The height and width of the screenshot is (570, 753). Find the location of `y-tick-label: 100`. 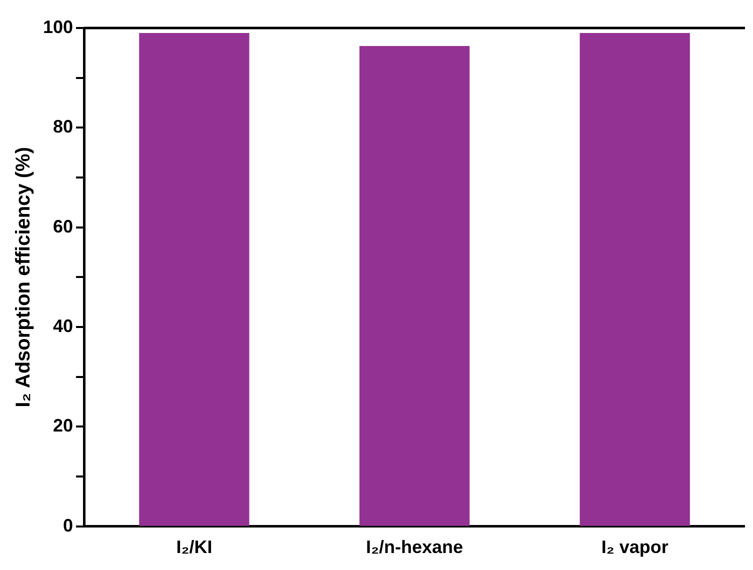

y-tick-label: 100 is located at coordinates (58, 26).